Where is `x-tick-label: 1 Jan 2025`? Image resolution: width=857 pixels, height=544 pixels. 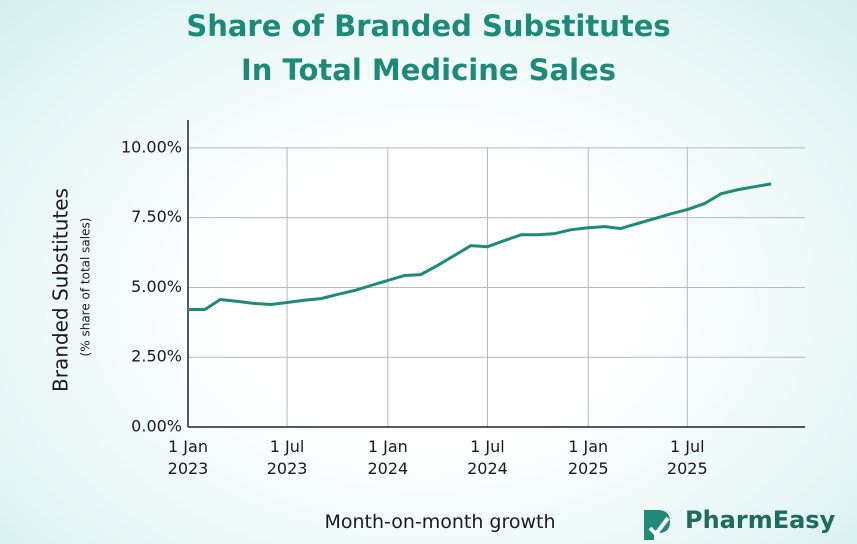
x-tick-label: 1 Jan 2025 is located at coordinates (588, 457).